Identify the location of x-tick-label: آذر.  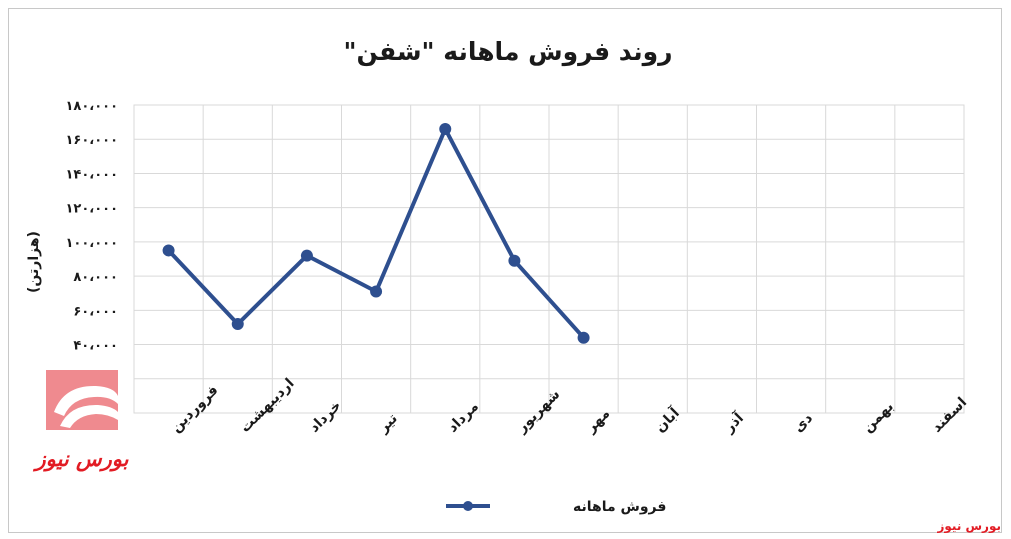
(733, 422).